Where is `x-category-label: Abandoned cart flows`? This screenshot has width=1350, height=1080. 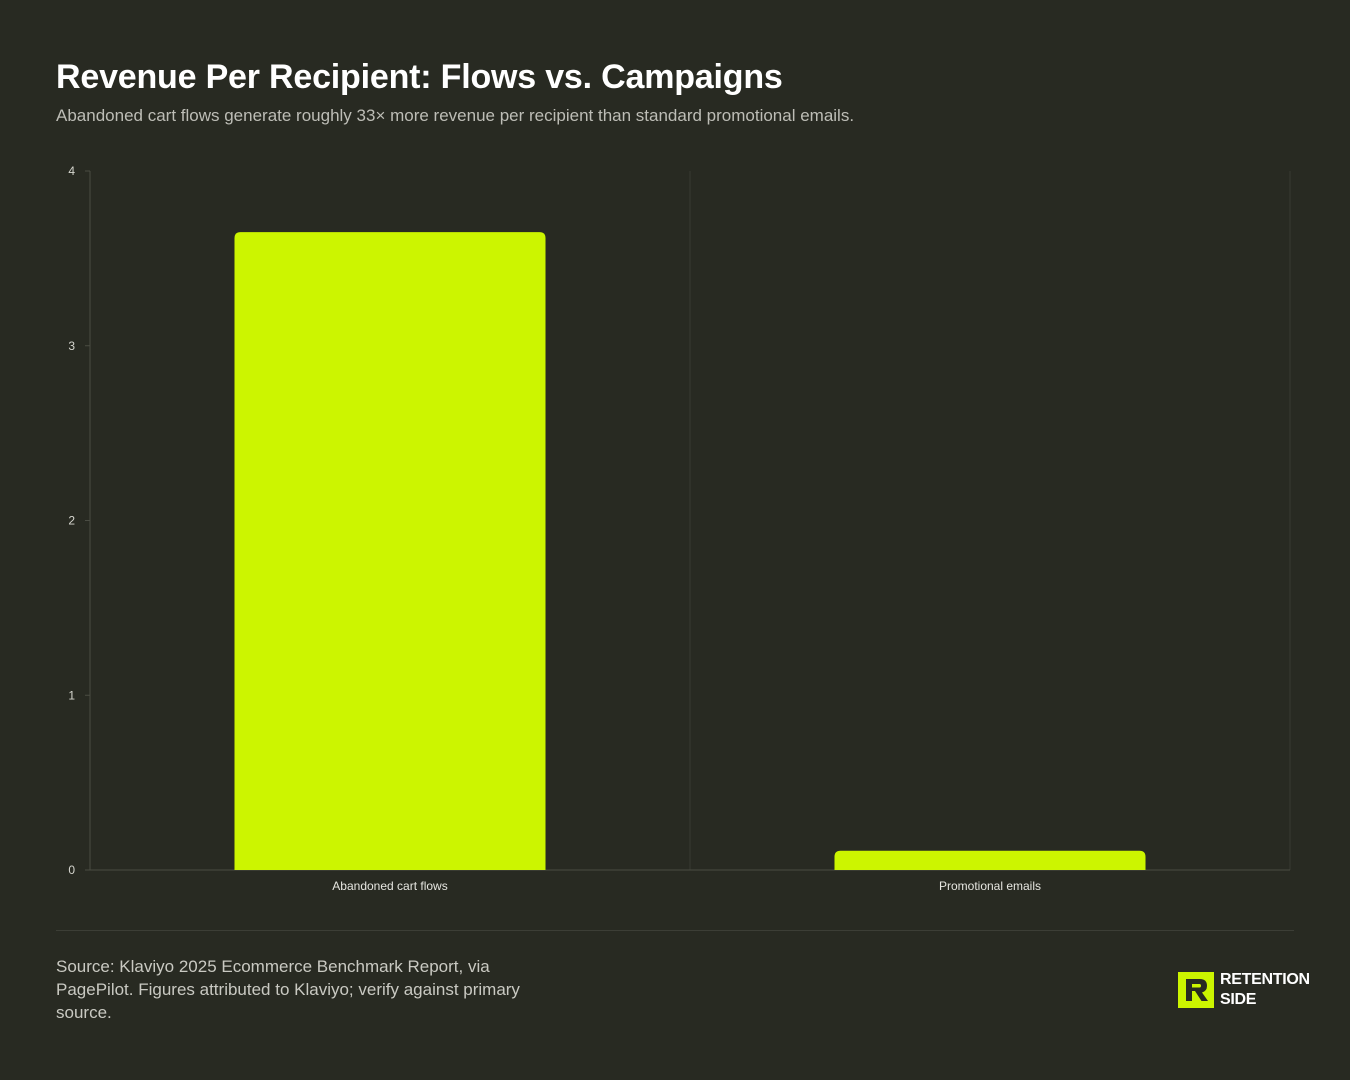 x-category-label: Abandoned cart flows is located at coordinates (389, 886).